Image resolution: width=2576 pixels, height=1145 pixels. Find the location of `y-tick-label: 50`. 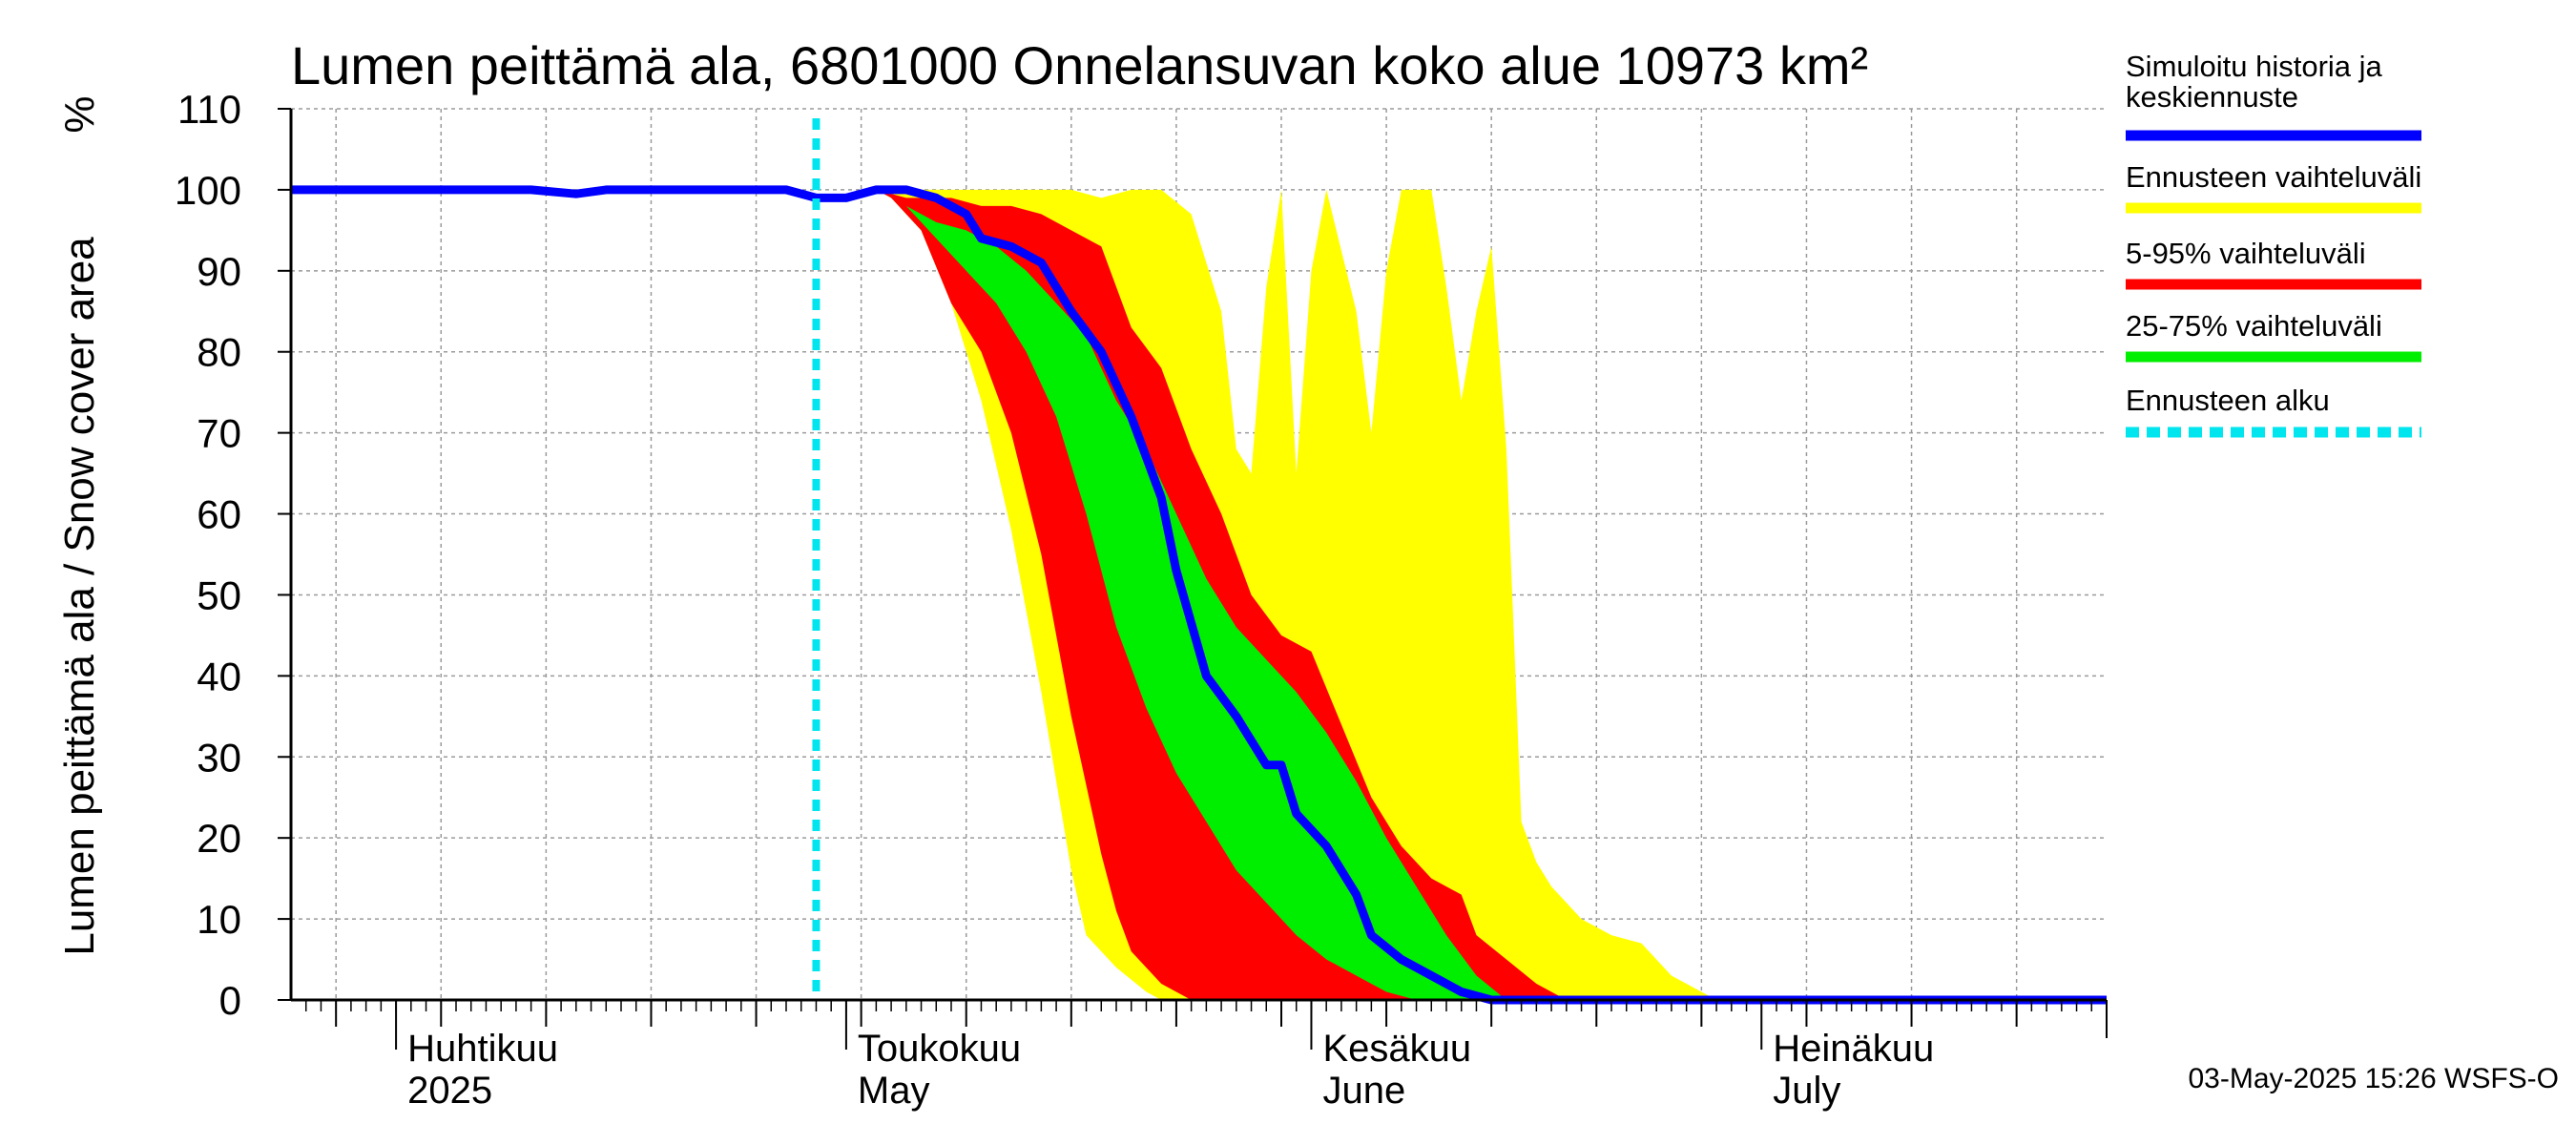

y-tick-label: 50 is located at coordinates (219, 594).